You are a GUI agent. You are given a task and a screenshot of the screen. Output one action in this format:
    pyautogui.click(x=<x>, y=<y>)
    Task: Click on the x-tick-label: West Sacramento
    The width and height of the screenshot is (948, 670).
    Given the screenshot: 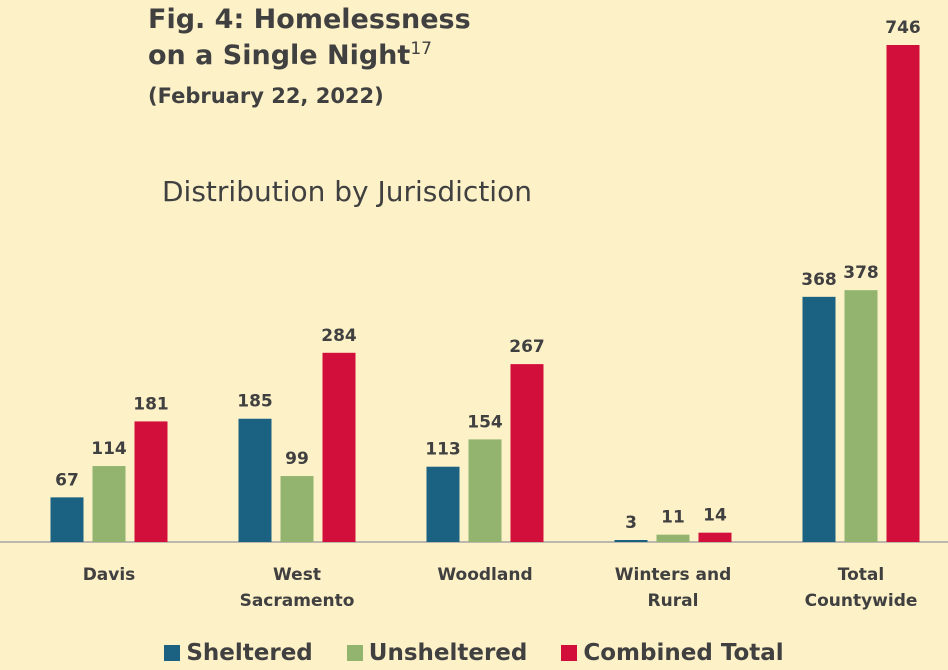 What is the action you would take?
    pyautogui.click(x=297, y=588)
    